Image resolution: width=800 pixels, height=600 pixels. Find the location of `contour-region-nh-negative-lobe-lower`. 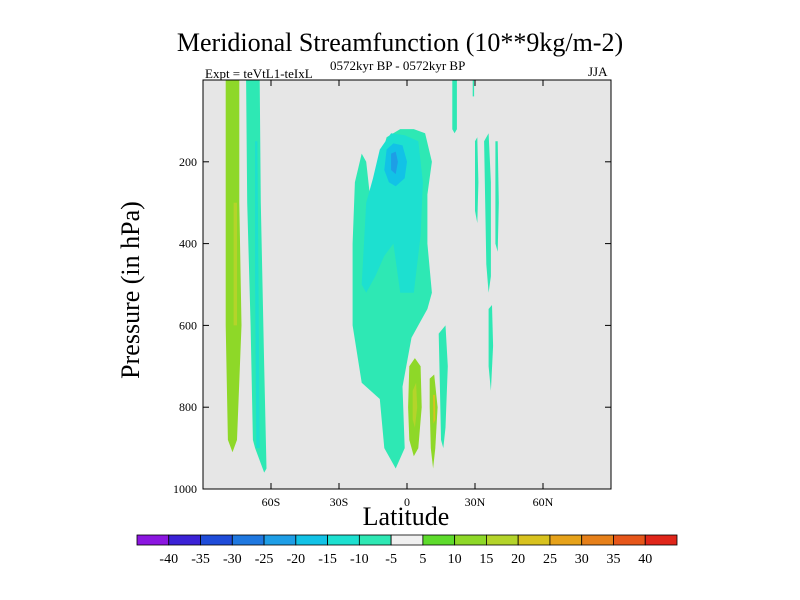

contour-region-nh-negative-lobe-lower is located at coordinates (443, 387).